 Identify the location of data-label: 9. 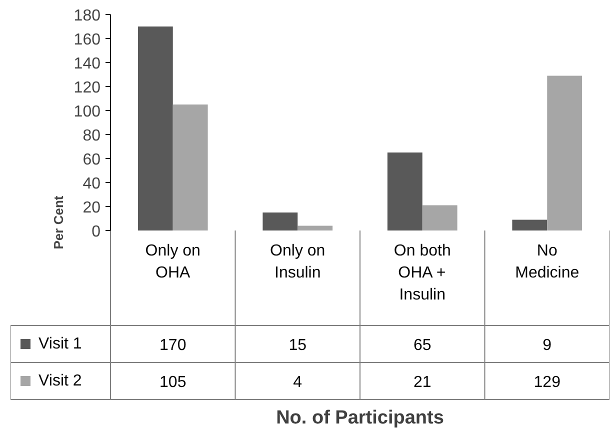
(547, 345).